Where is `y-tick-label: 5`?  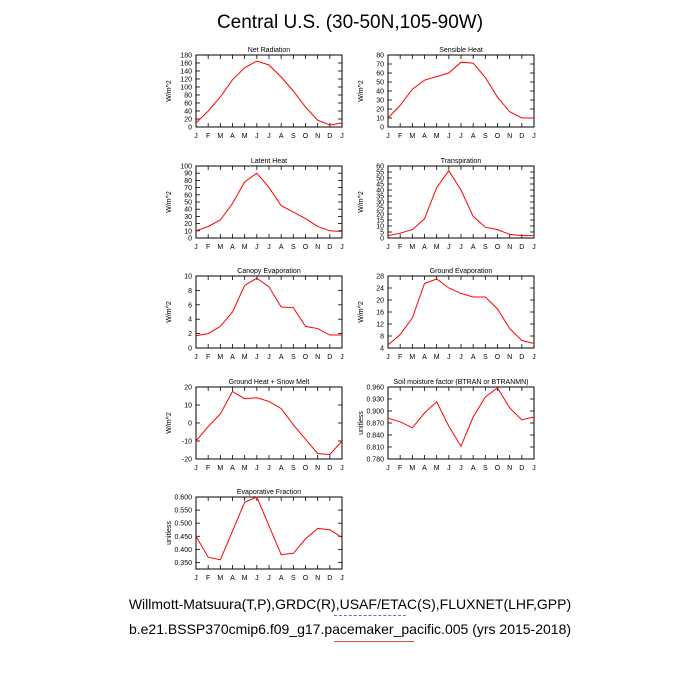
y-tick-label: 5 is located at coordinates (382, 233).